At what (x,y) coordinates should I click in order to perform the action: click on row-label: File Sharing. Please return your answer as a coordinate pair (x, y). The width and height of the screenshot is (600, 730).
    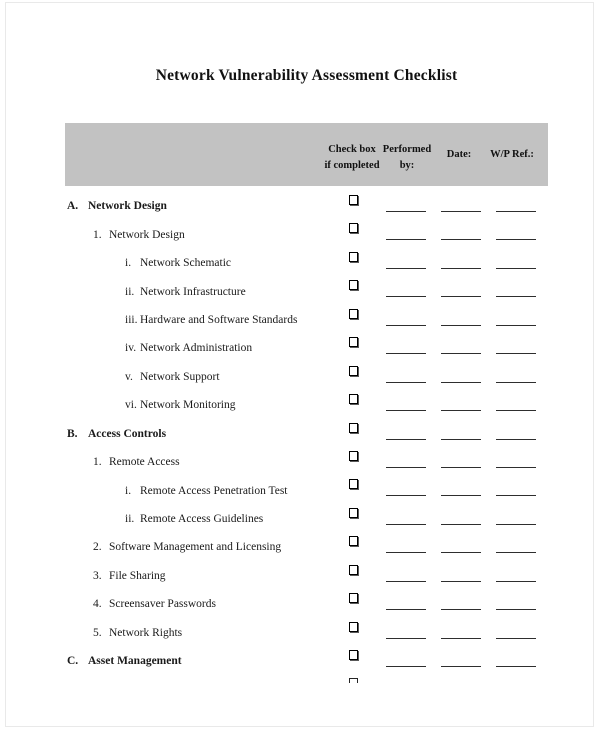
    Looking at the image, I should click on (137, 575).